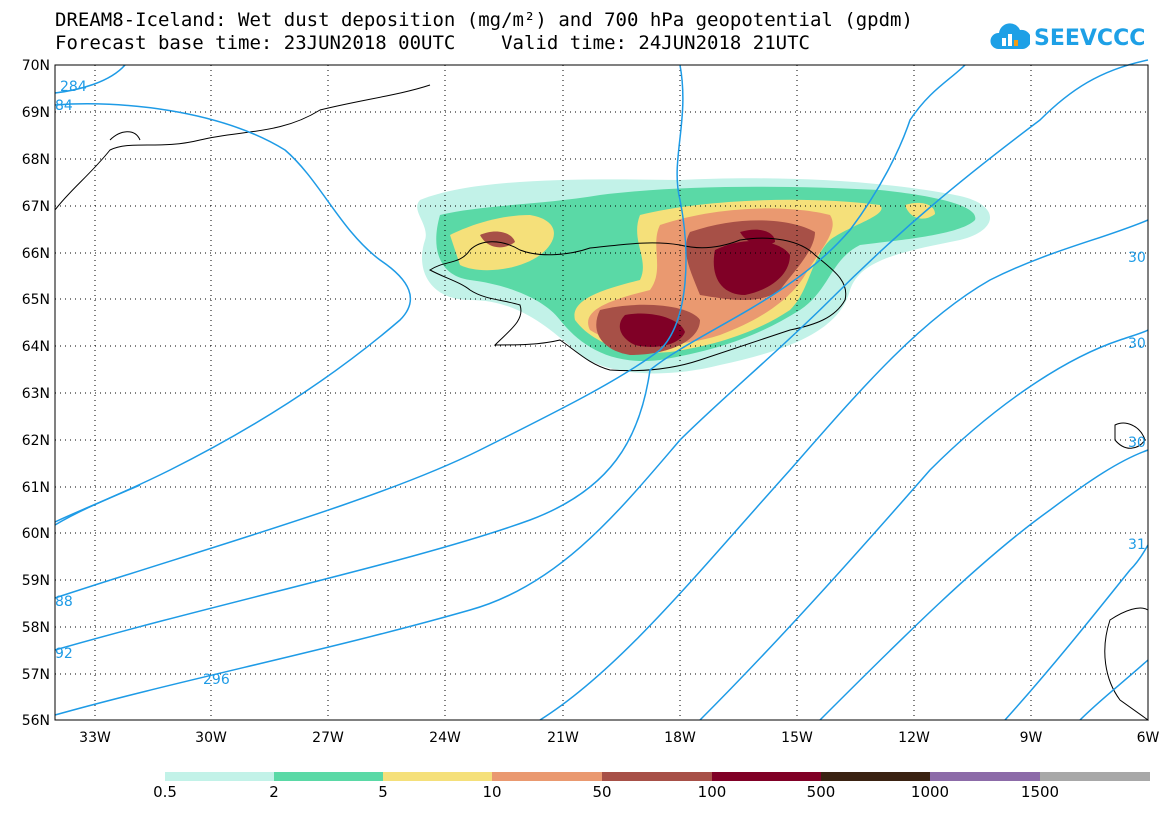  Describe the element at coordinates (36, 441) in the screenshot. I see `lat-label: 62N` at that location.